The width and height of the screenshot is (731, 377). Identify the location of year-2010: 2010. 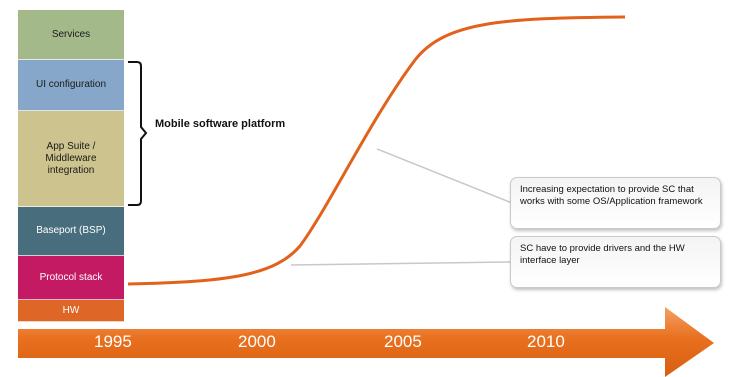
(546, 341).